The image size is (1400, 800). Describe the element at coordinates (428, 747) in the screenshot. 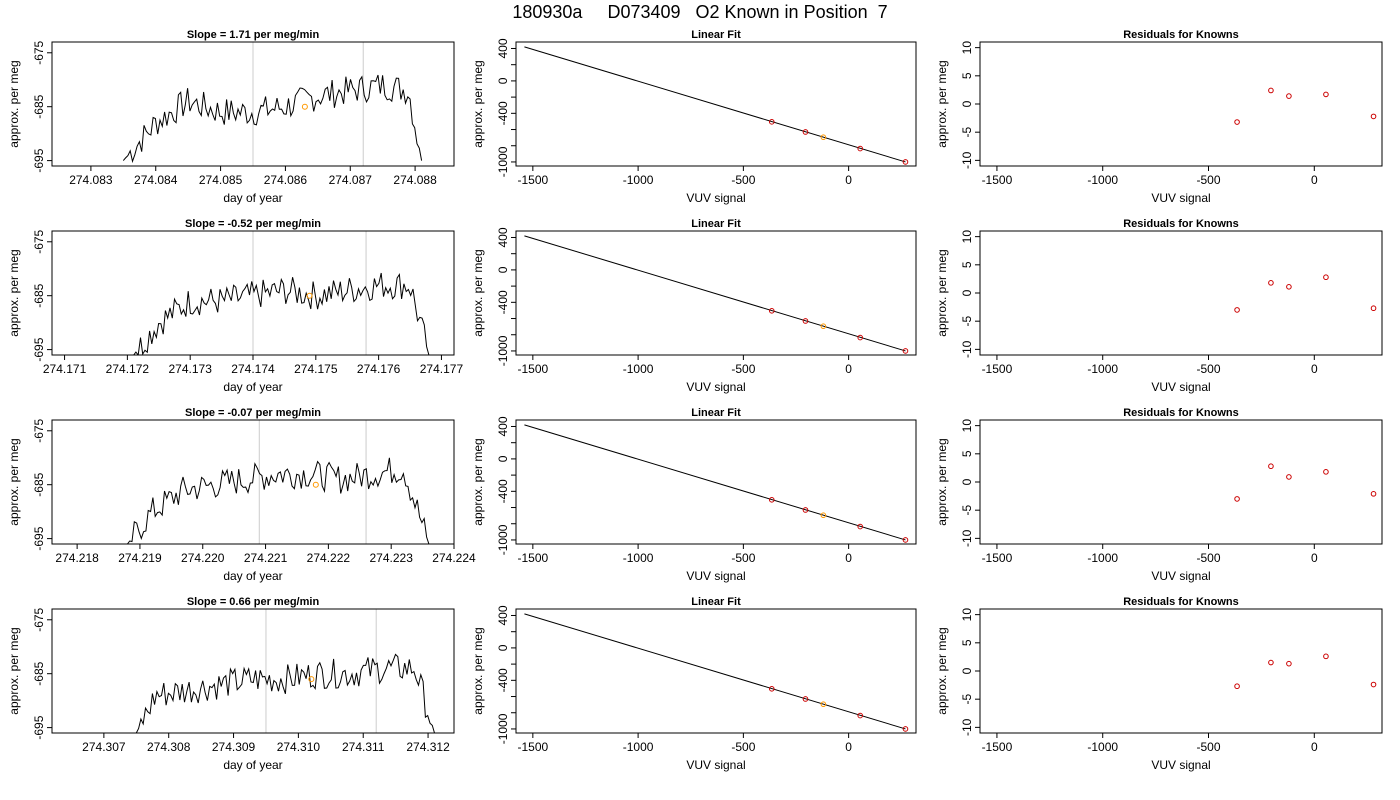

I see `x-tick-label: 274.312` at that location.